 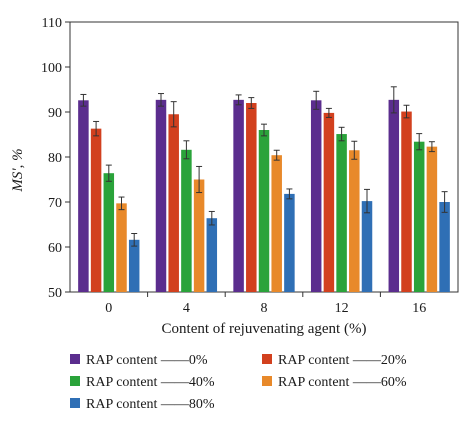 What do you see at coordinates (186, 308) in the screenshot?
I see `x-tick-label: 4` at bounding box center [186, 308].